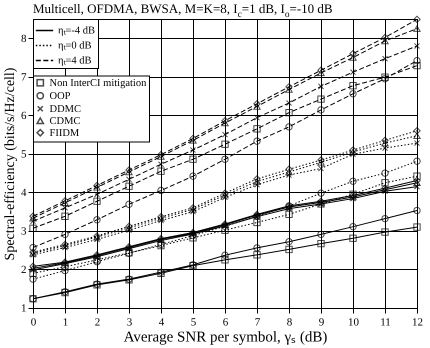  What do you see at coordinates (257, 322) in the screenshot?
I see `x-tick-label: 7` at bounding box center [257, 322].